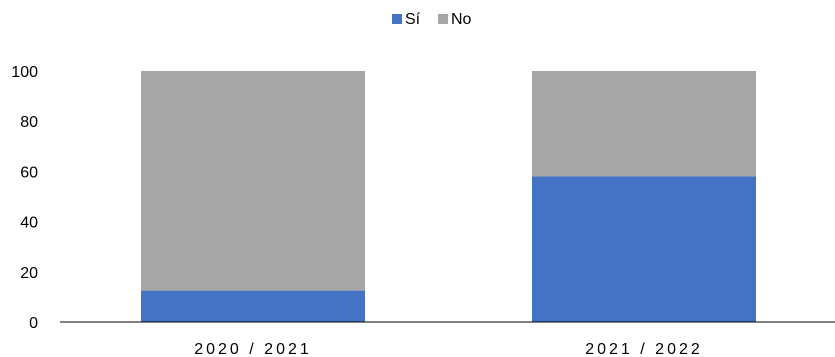  What do you see at coordinates (29, 223) in the screenshot?
I see `y-tick-label: 40` at bounding box center [29, 223].